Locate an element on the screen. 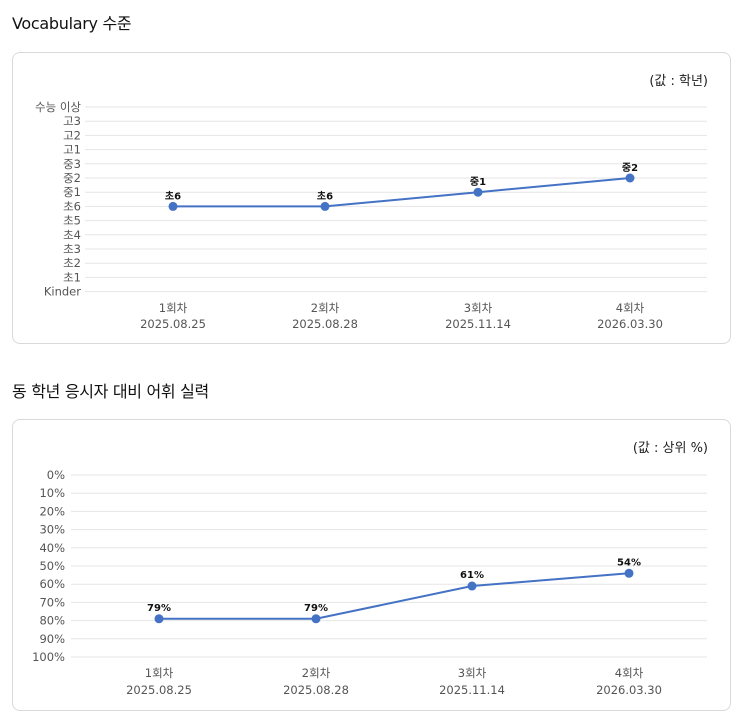  y-tick-label: 20% is located at coordinates (52, 511).